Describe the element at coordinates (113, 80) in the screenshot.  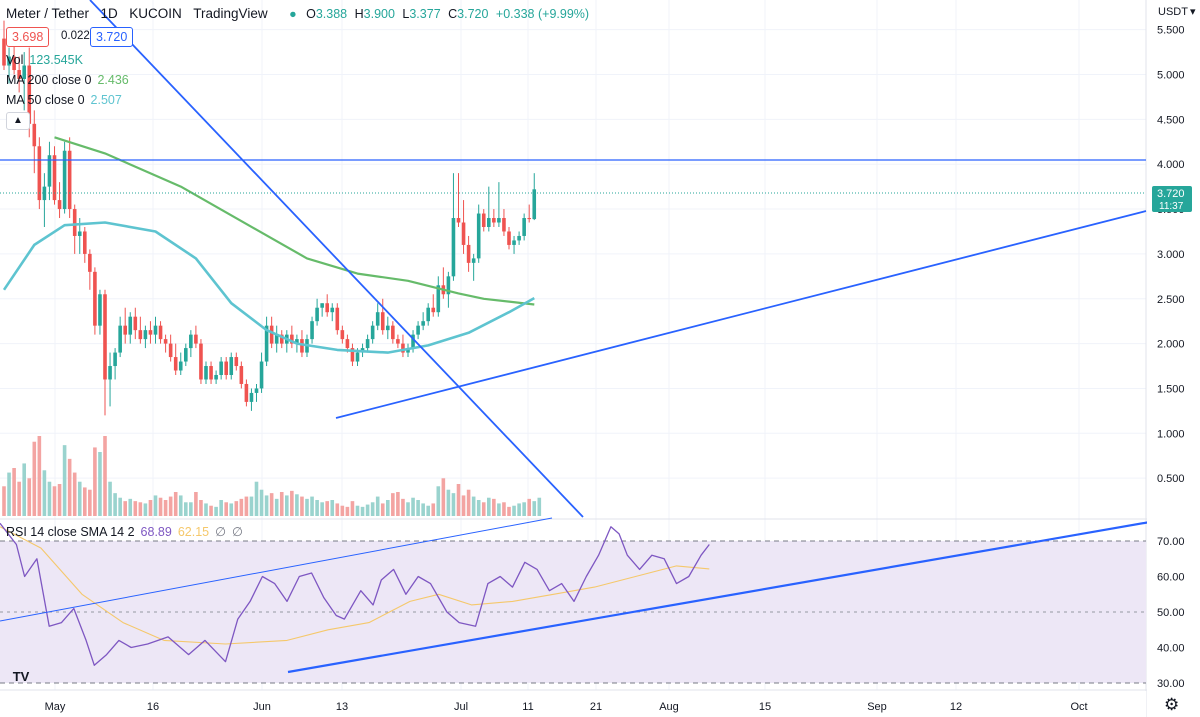
I see `ma200-value: 2.436` at that location.